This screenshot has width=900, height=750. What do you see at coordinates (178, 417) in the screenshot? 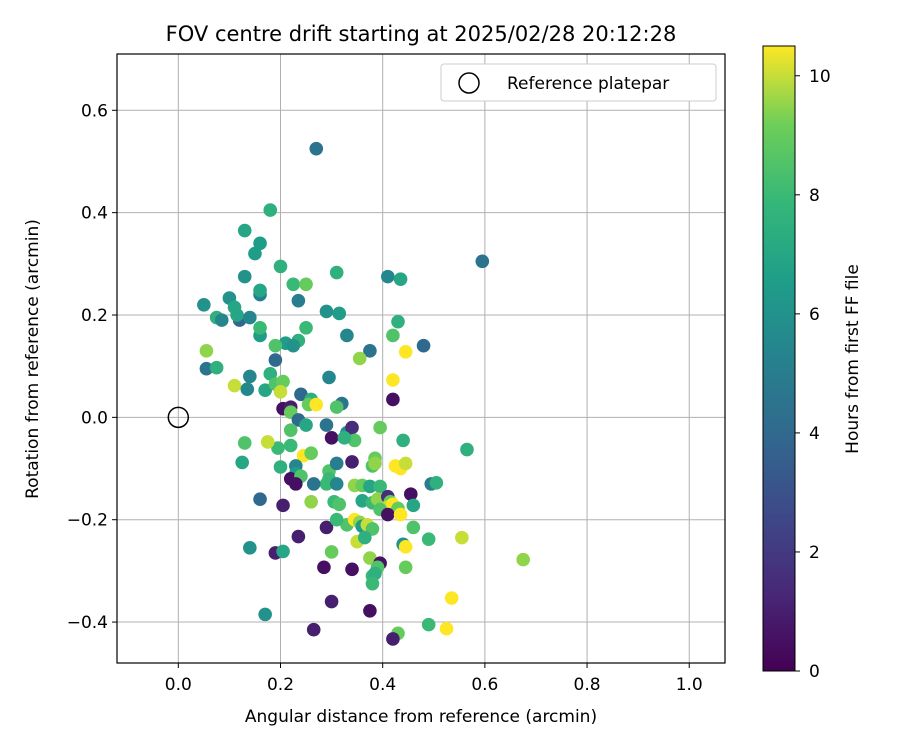
I see `reference-point-marker` at bounding box center [178, 417].